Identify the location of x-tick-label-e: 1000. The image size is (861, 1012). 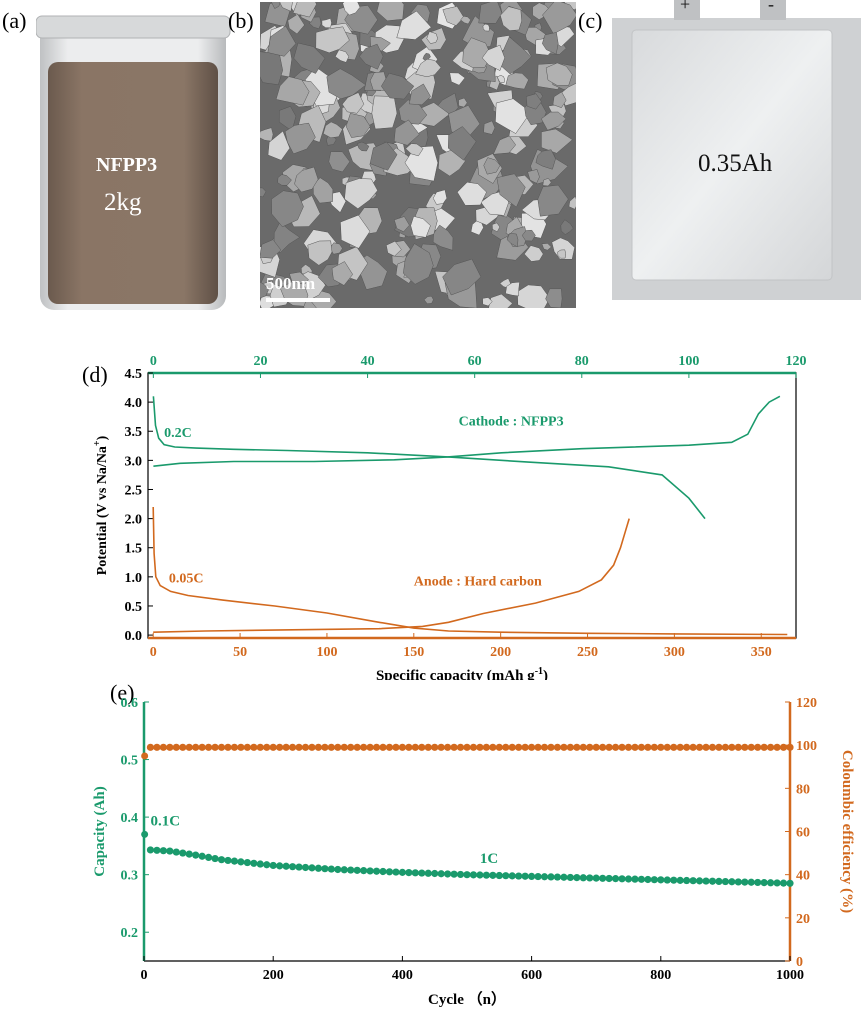
(790, 975).